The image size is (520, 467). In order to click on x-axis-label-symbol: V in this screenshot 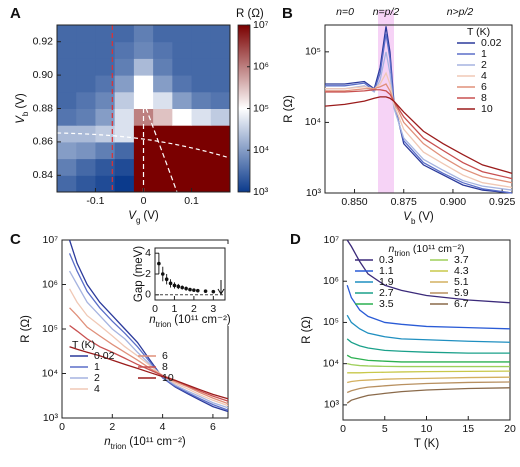, I will do `click(132, 216)`.